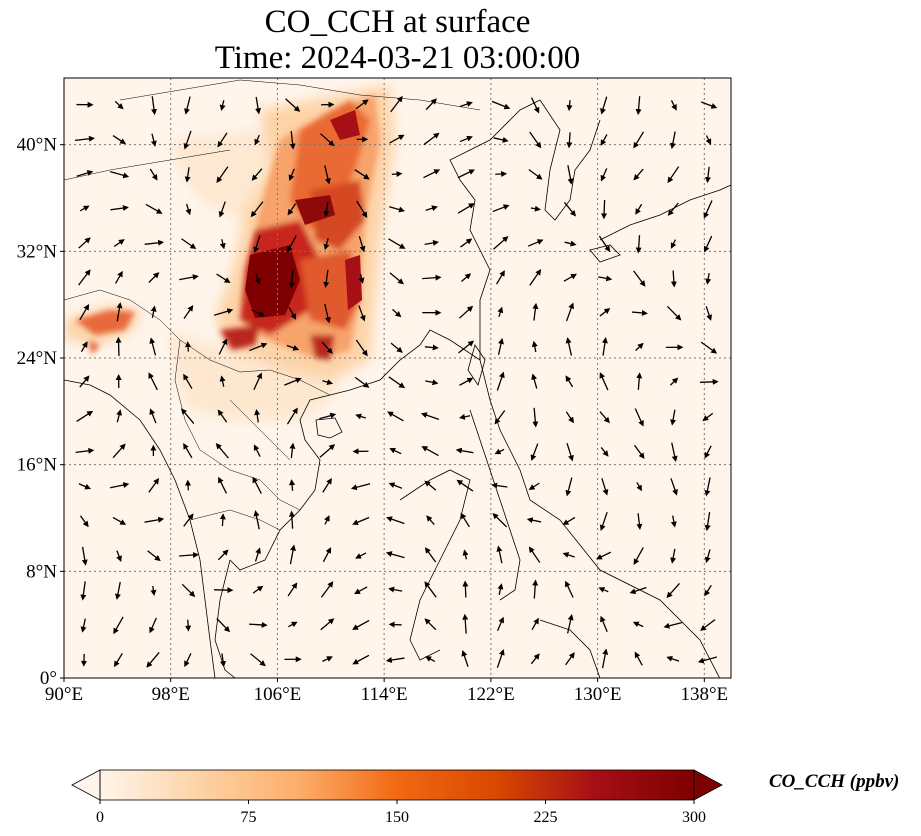  I want to click on colorbar-tick-label: 225, so click(546, 817).